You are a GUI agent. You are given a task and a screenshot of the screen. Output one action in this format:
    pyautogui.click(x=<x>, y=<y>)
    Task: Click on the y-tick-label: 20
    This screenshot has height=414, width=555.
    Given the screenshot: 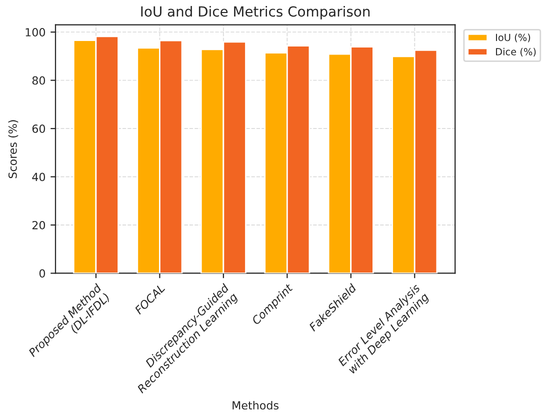 What is the action you would take?
    pyautogui.click(x=39, y=225)
    